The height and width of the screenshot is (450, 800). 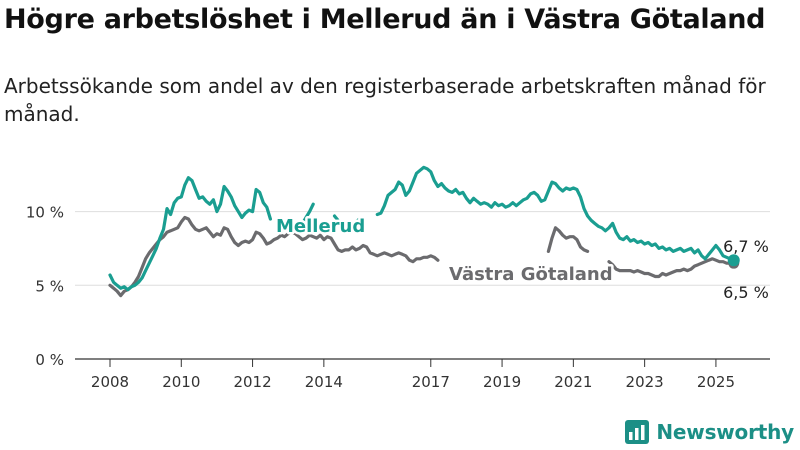 I want to click on x-tick-label: 2014, so click(x=324, y=382).